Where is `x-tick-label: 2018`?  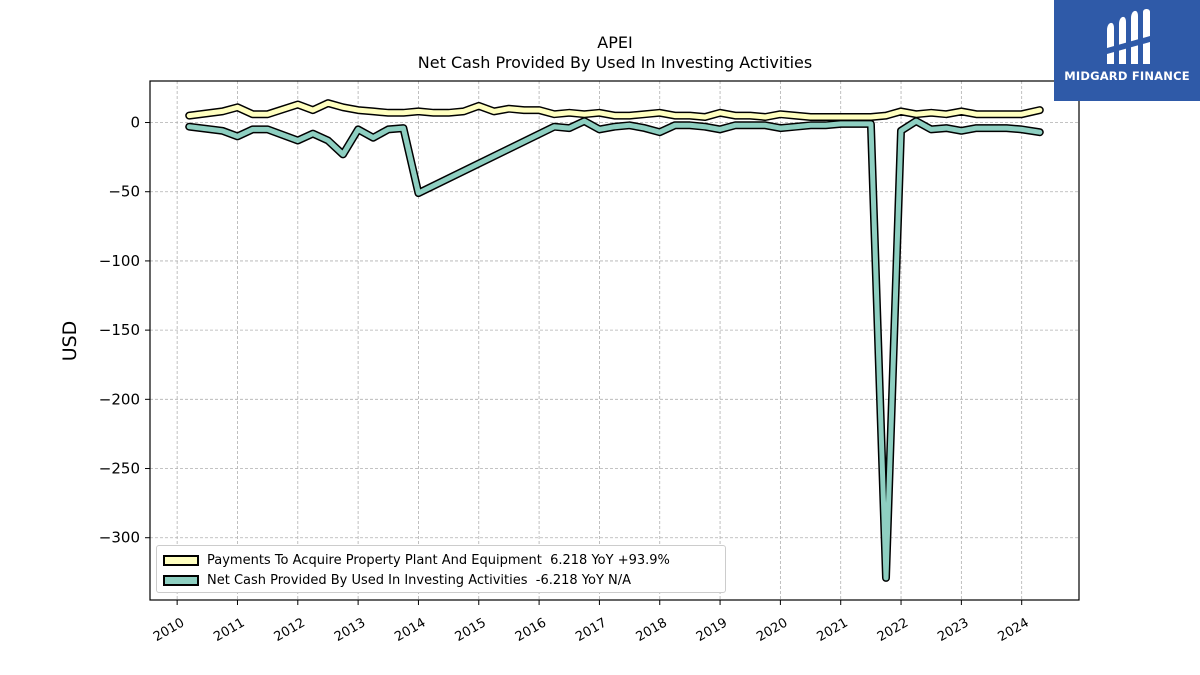 x-tick-label: 2018 is located at coordinates (652, 630).